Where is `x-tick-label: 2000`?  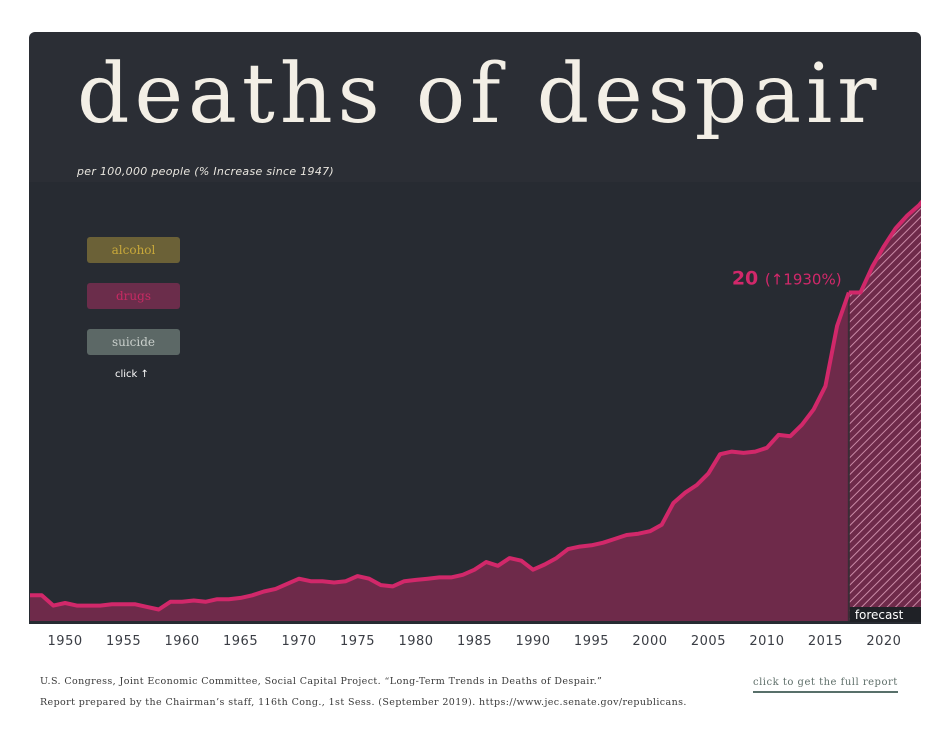 x-tick-label: 2000 is located at coordinates (649, 641).